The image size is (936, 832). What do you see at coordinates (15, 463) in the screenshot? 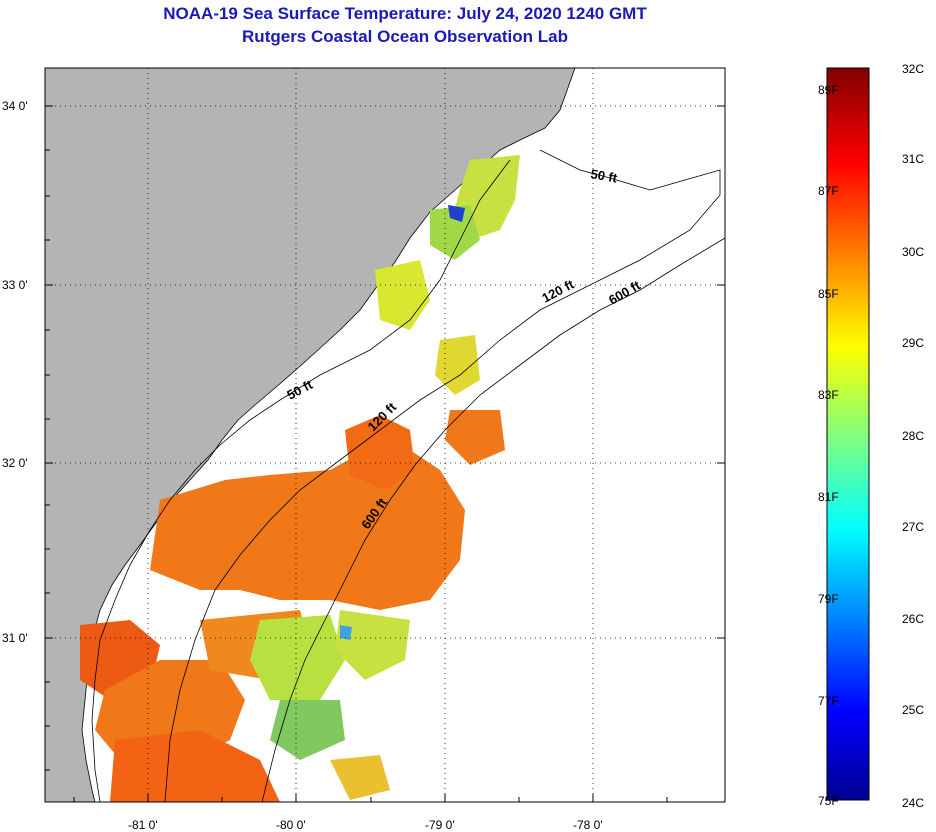
I see `lat-label: 32 0'` at bounding box center [15, 463].